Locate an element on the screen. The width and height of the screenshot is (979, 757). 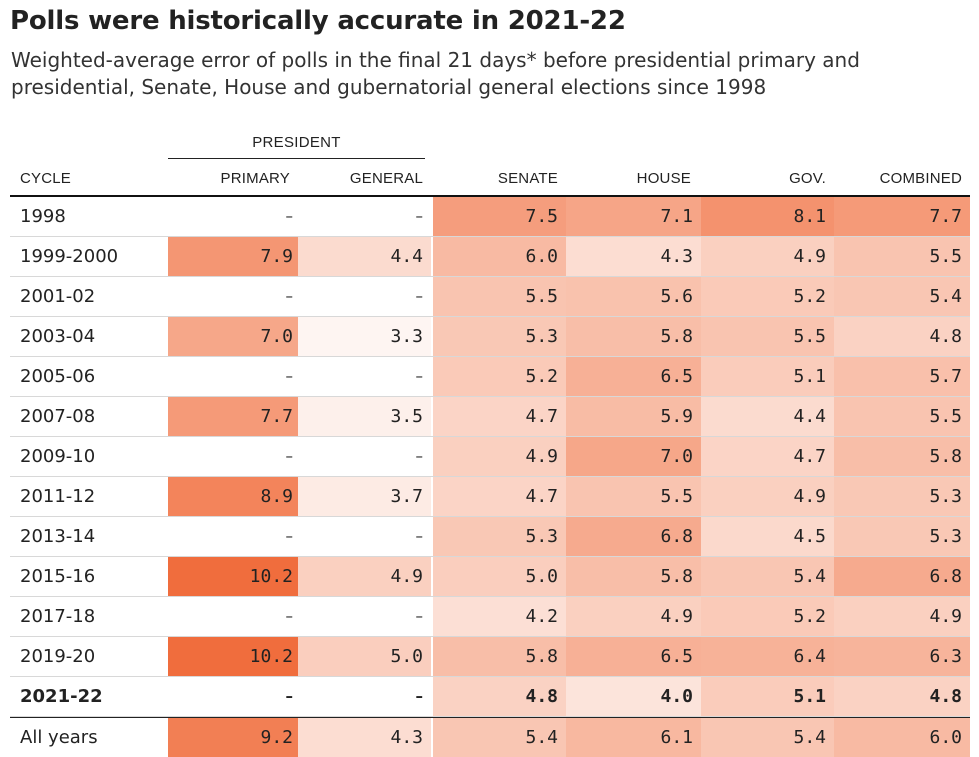
cycle-label: 2015-16 is located at coordinates (58, 576).